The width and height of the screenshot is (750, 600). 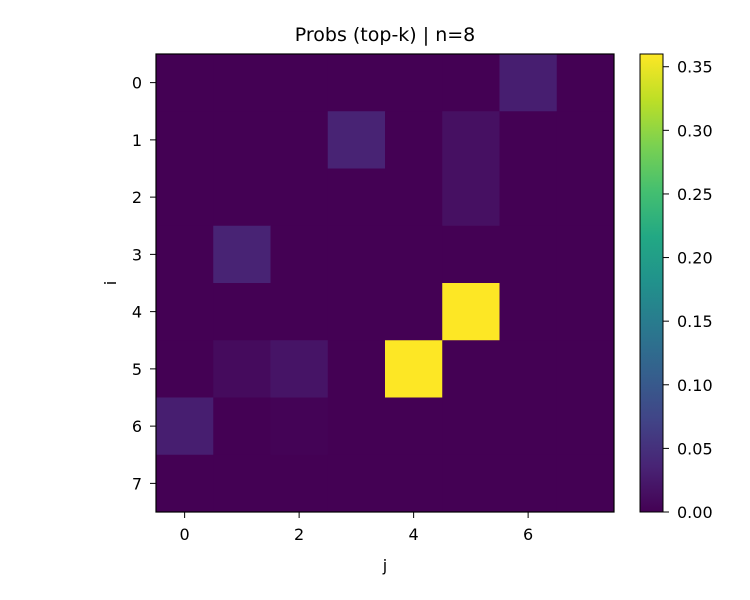 What do you see at coordinates (137, 254) in the screenshot?
I see `y-tick-label: 3` at bounding box center [137, 254].